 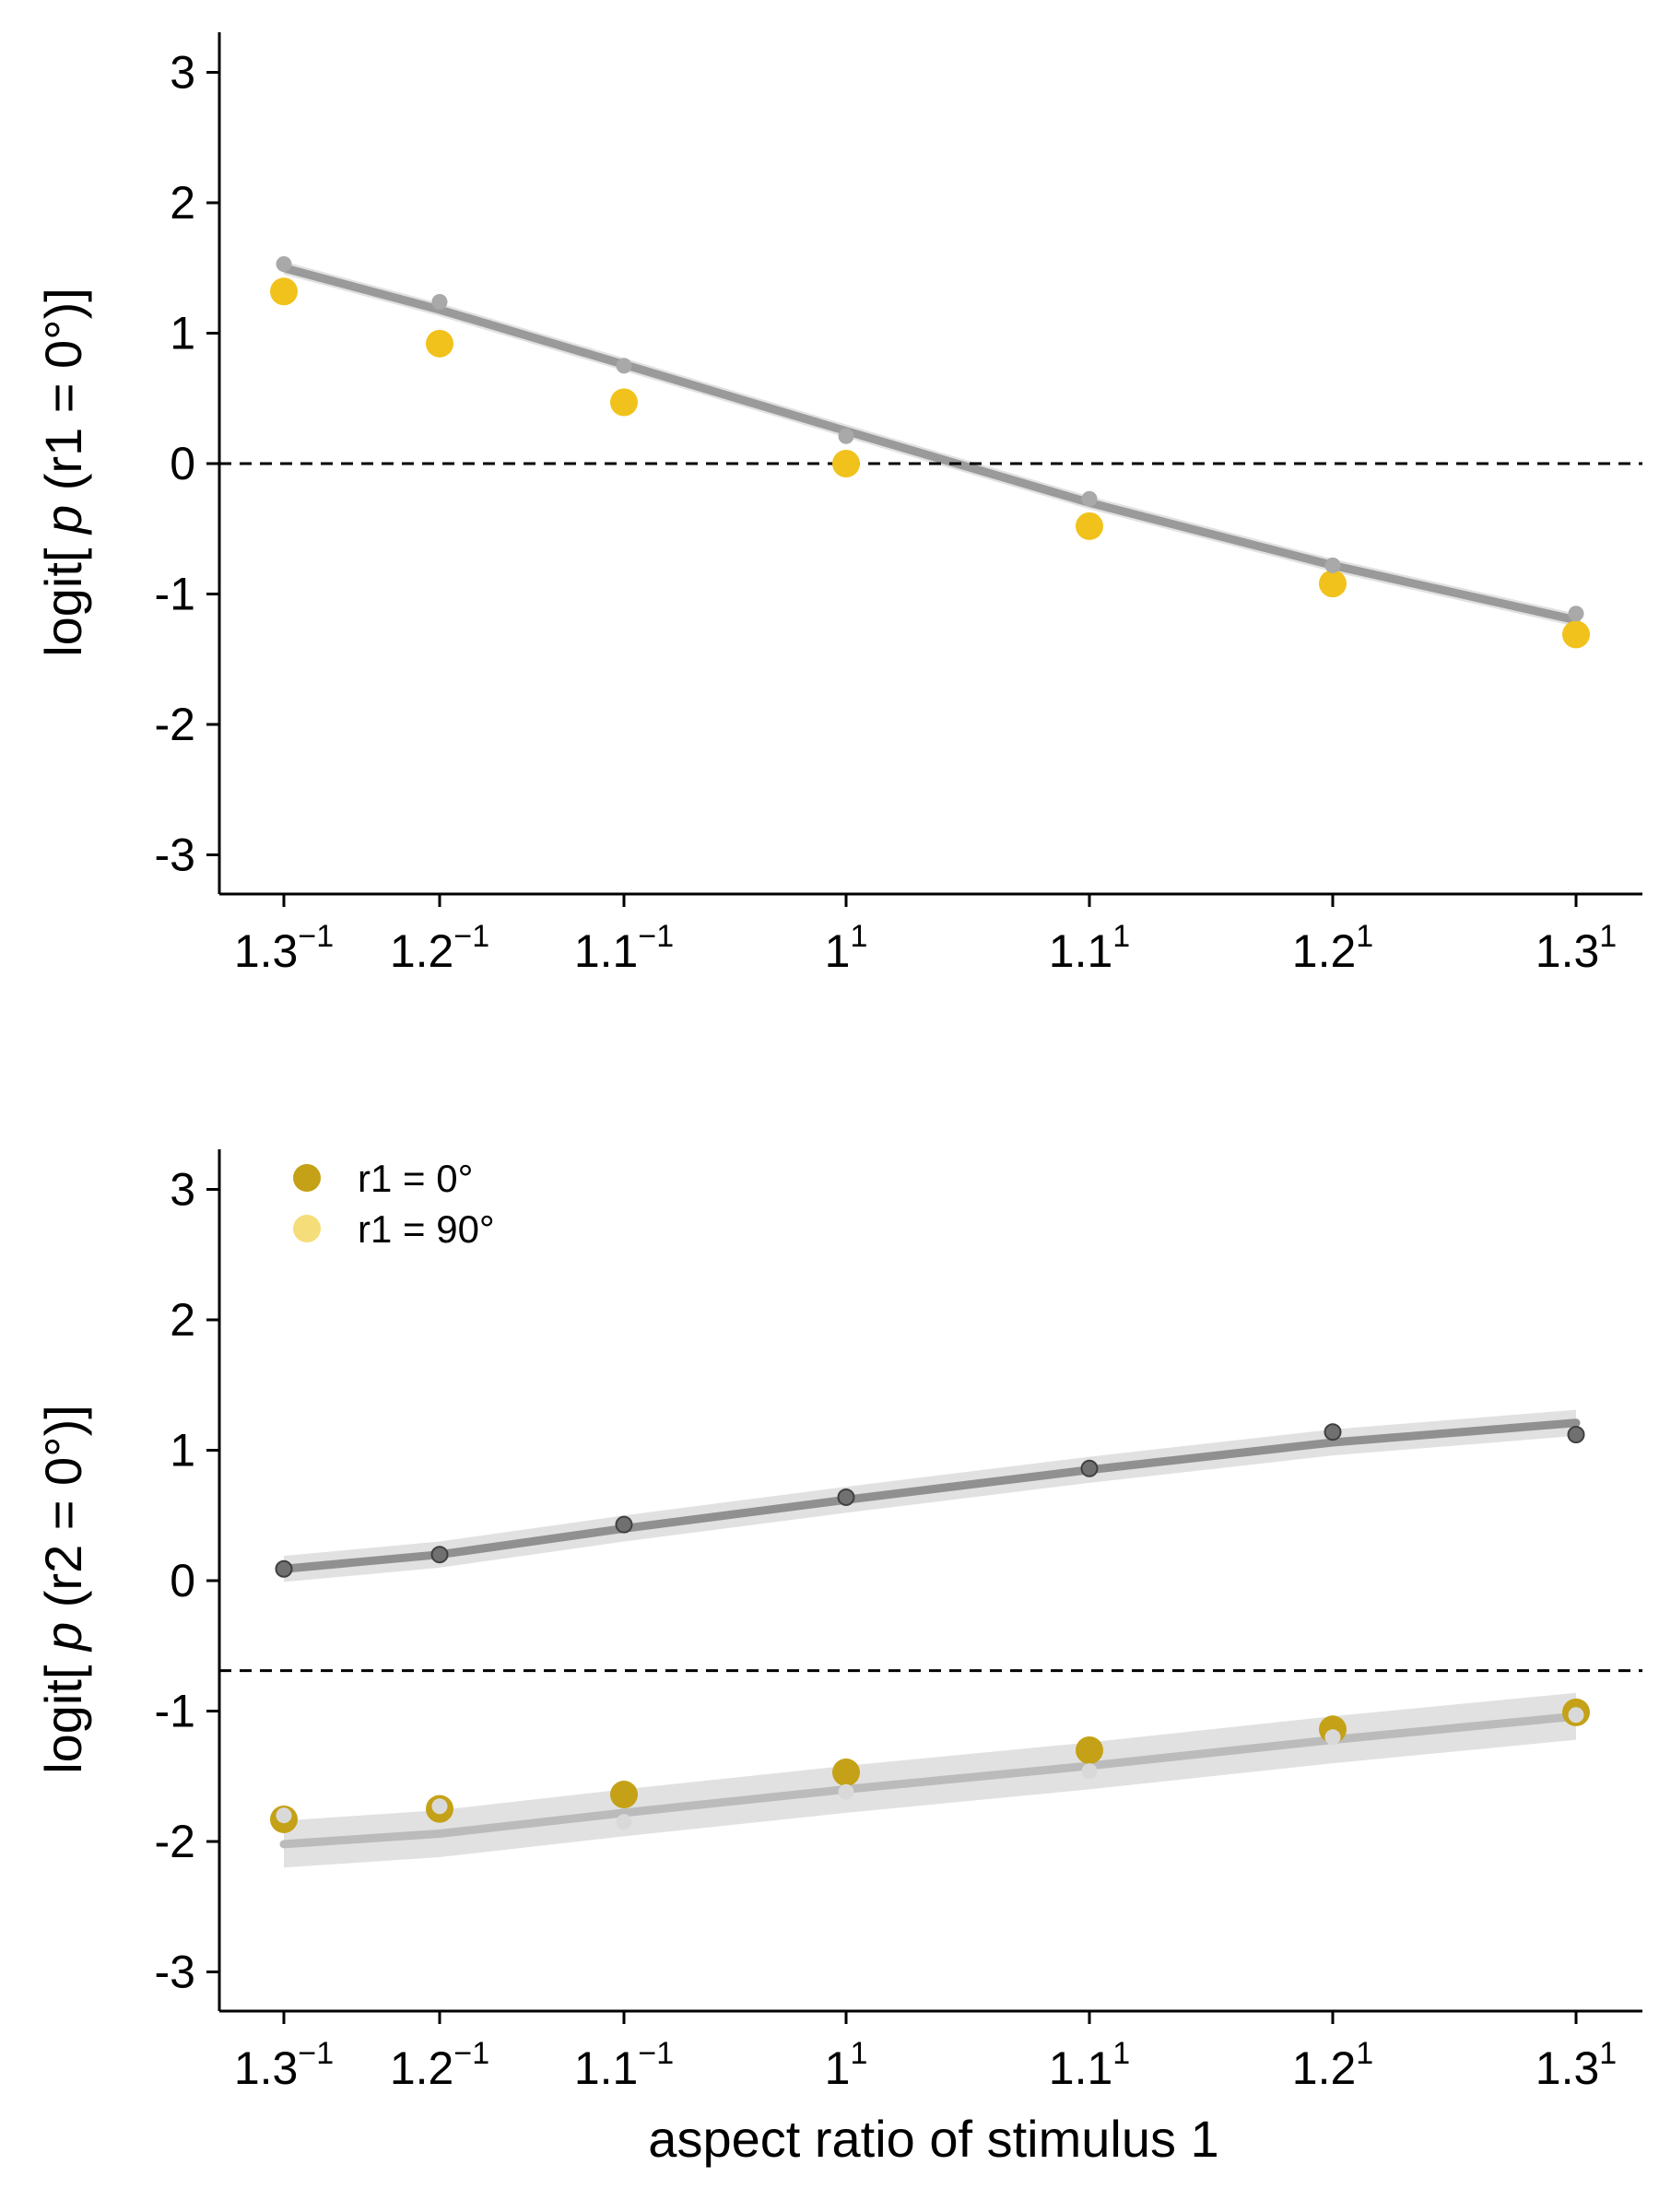 What do you see at coordinates (933, 2139) in the screenshot?
I see `x-axis-title: aspect ratio of stimulus 1` at bounding box center [933, 2139].